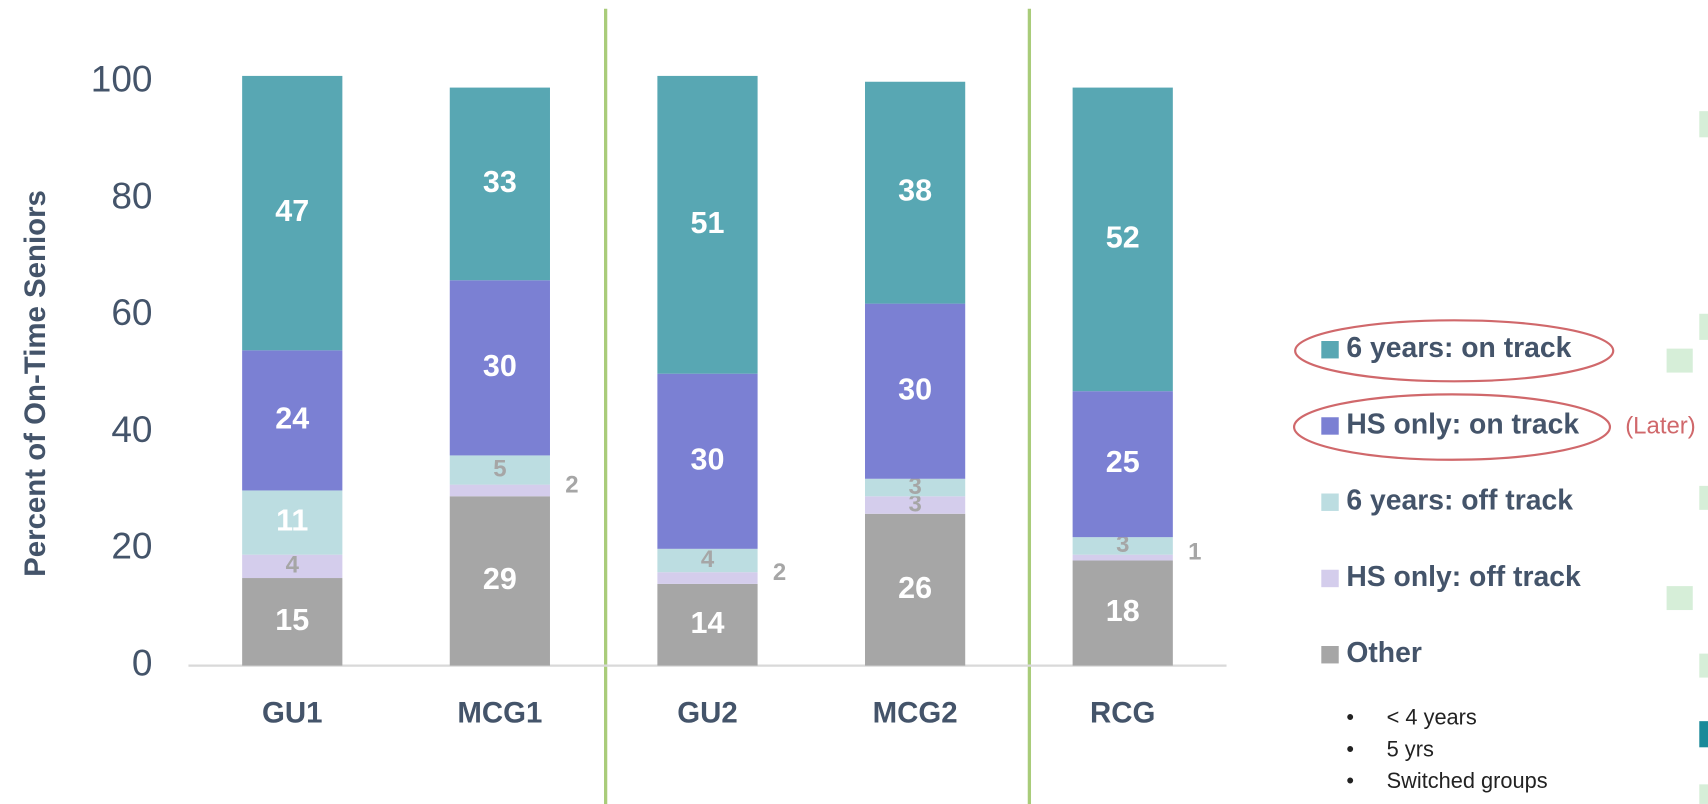  I want to click on y-axis-label: Percent of On-Time Seniors, so click(35, 383).